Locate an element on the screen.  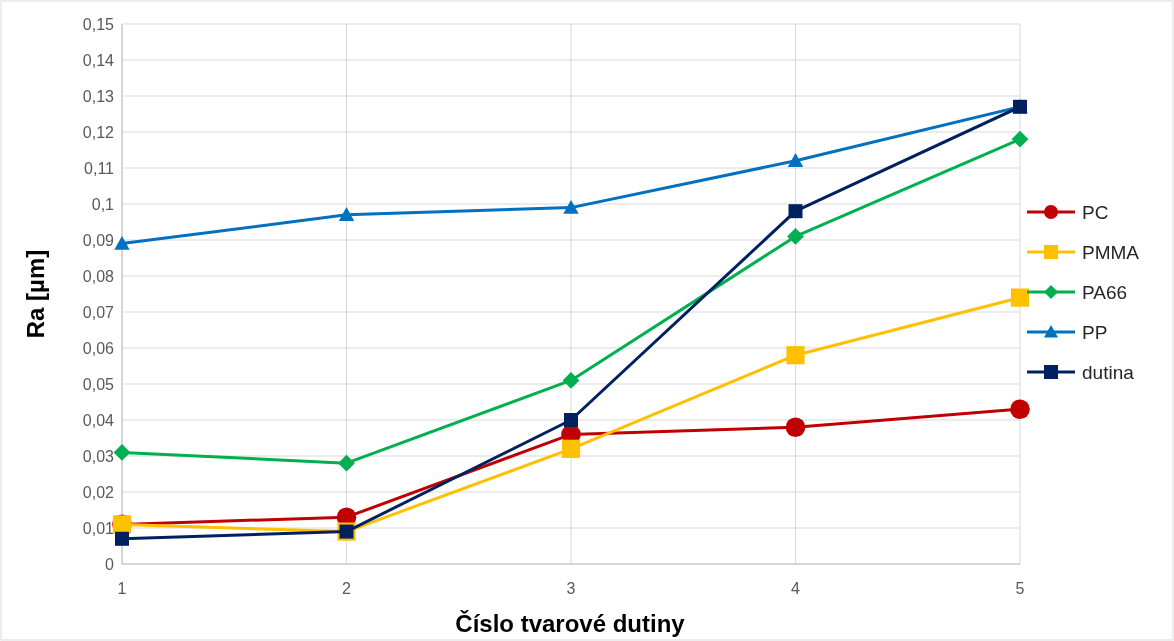
x-tick-label: 1 is located at coordinates (122, 588).